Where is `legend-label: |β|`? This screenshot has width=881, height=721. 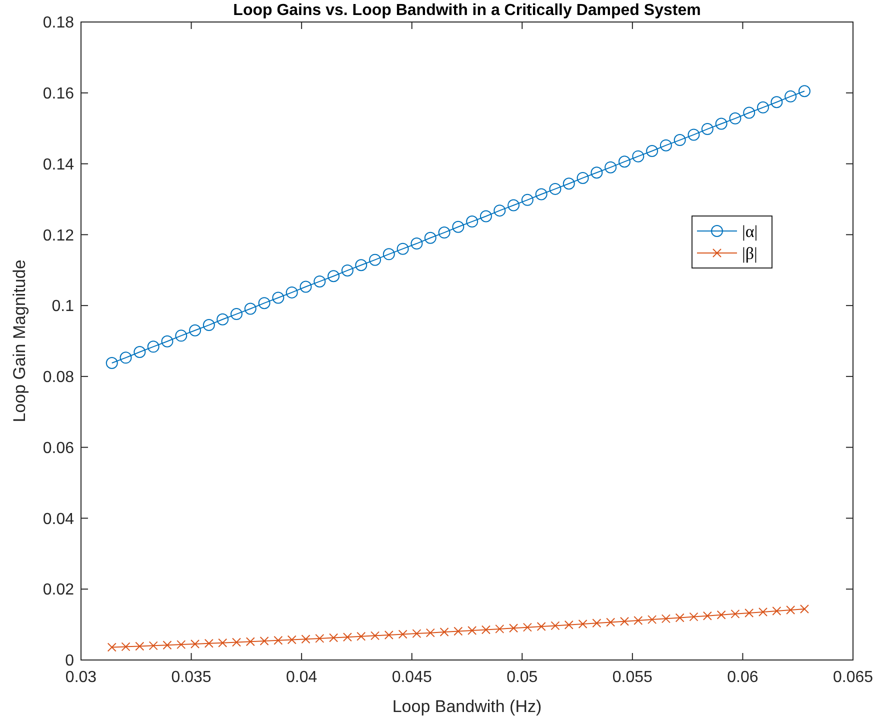 legend-label: |β| is located at coordinates (750, 253).